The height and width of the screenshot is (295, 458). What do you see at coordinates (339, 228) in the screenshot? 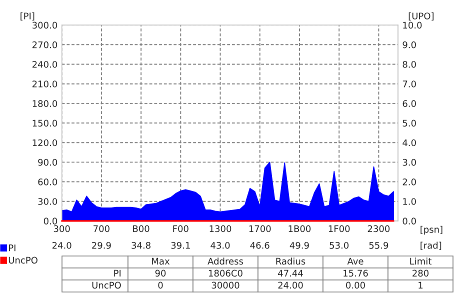
I see `x-tick-label: 1F00` at bounding box center [339, 228].